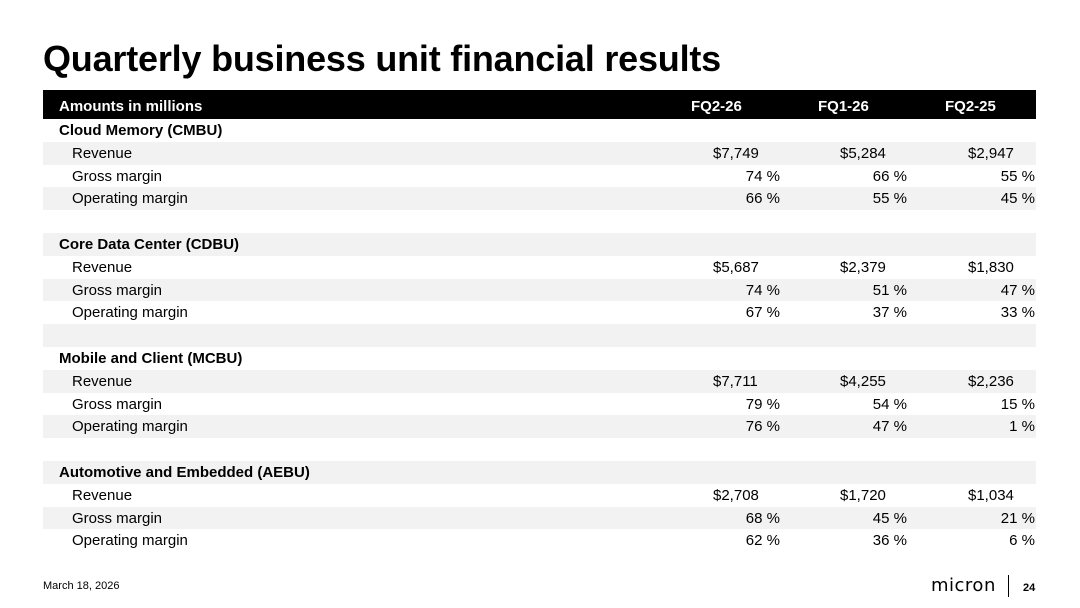 Image resolution: width=1080 pixels, height=608 pixels. I want to click on segment-name: Automotive and Embedded (AEBU), so click(184, 472).